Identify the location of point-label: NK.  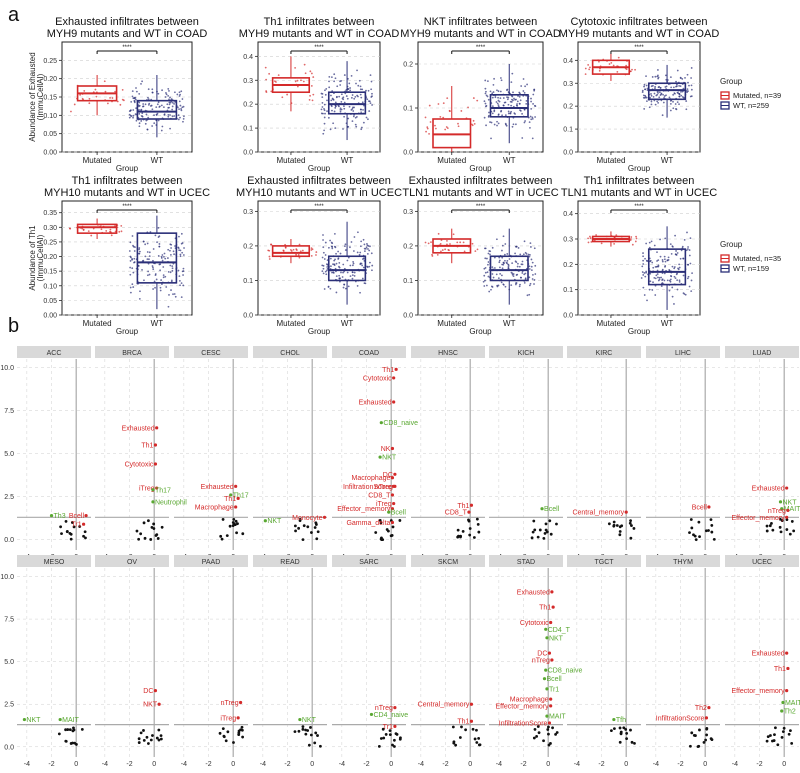
(386, 449).